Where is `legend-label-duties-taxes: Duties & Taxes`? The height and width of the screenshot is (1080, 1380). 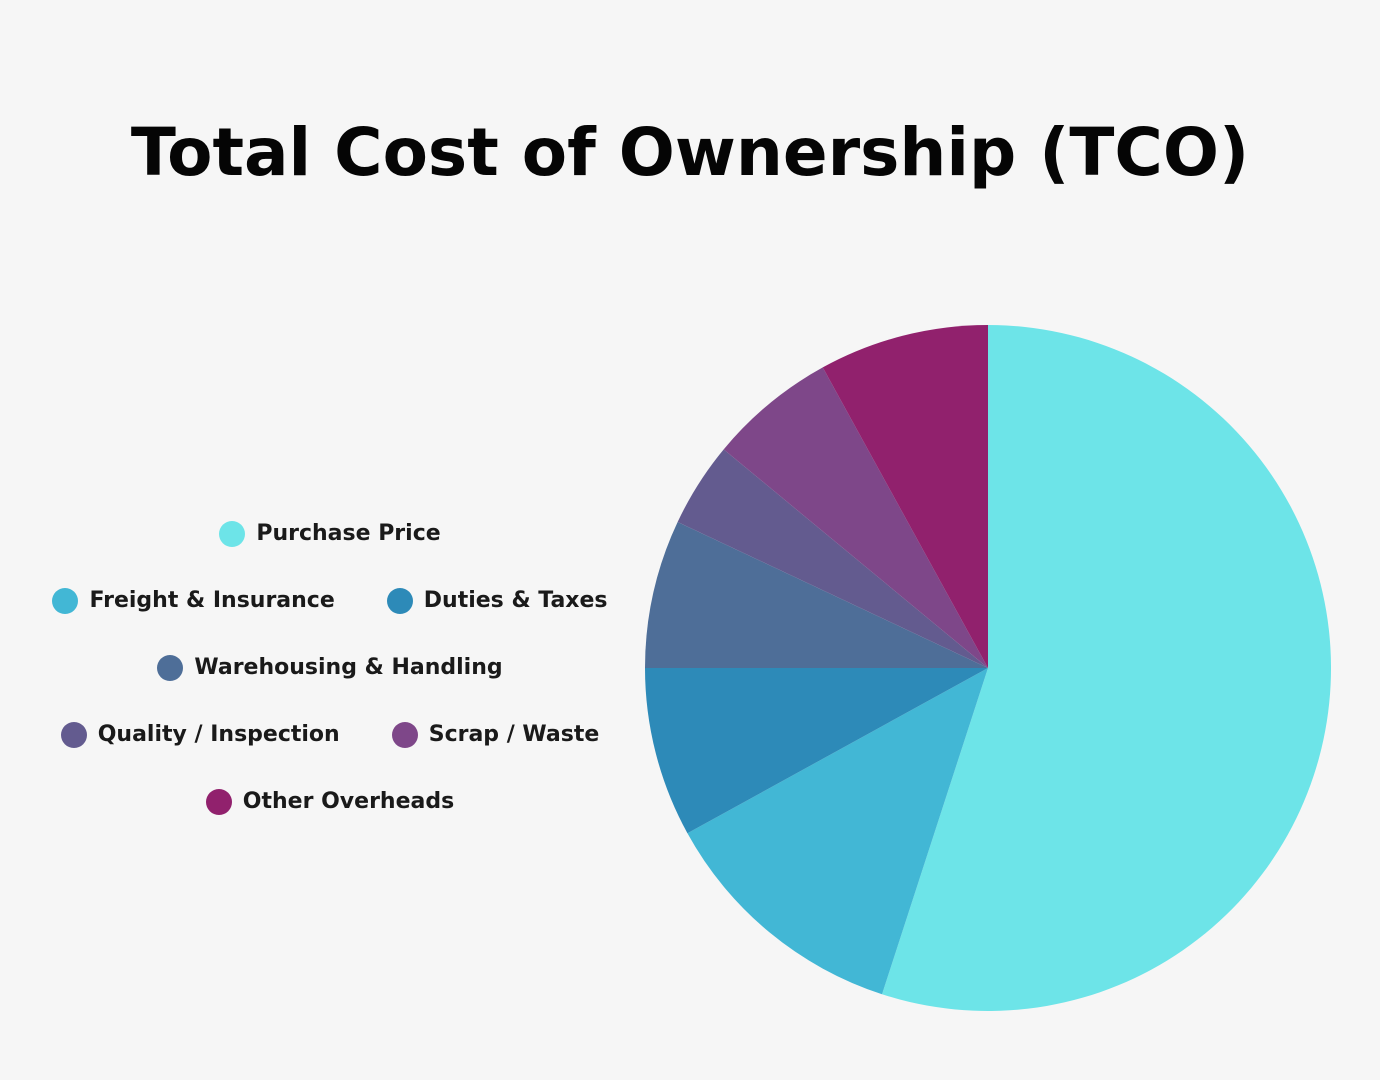
legend-label-duties-taxes: Duties & Taxes is located at coordinates (515, 600).